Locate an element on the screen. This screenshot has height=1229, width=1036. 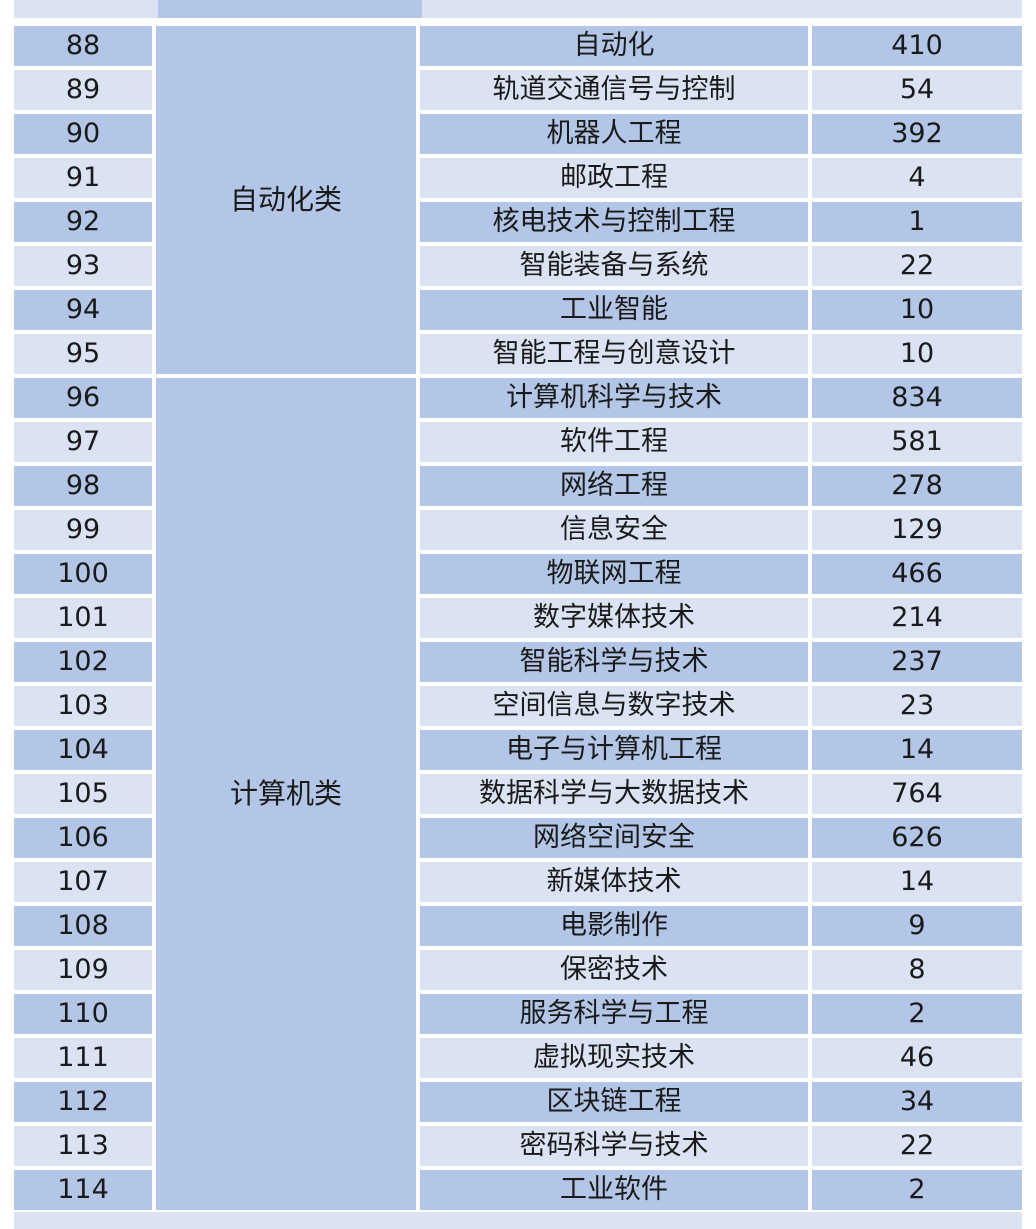
count-cell: 9 is located at coordinates (915, 925).